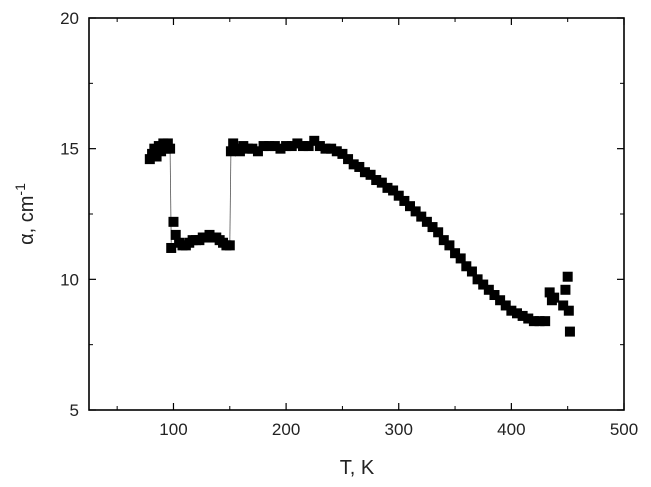 This screenshot has height=487, width=651. I want to click on x-tick-label: 500, so click(624, 429).